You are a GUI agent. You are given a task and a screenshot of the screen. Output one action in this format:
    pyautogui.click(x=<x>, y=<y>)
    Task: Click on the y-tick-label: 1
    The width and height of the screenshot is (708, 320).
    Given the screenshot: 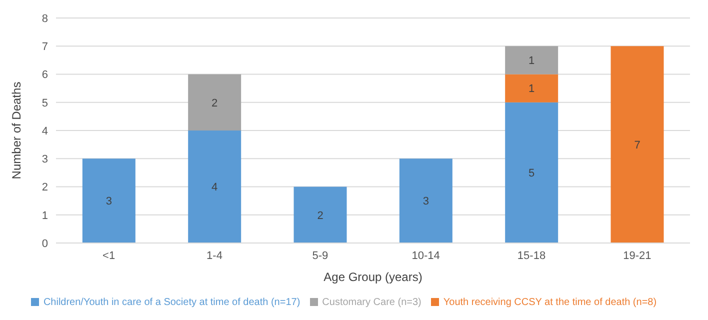 What is the action you would take?
    pyautogui.click(x=45, y=216)
    